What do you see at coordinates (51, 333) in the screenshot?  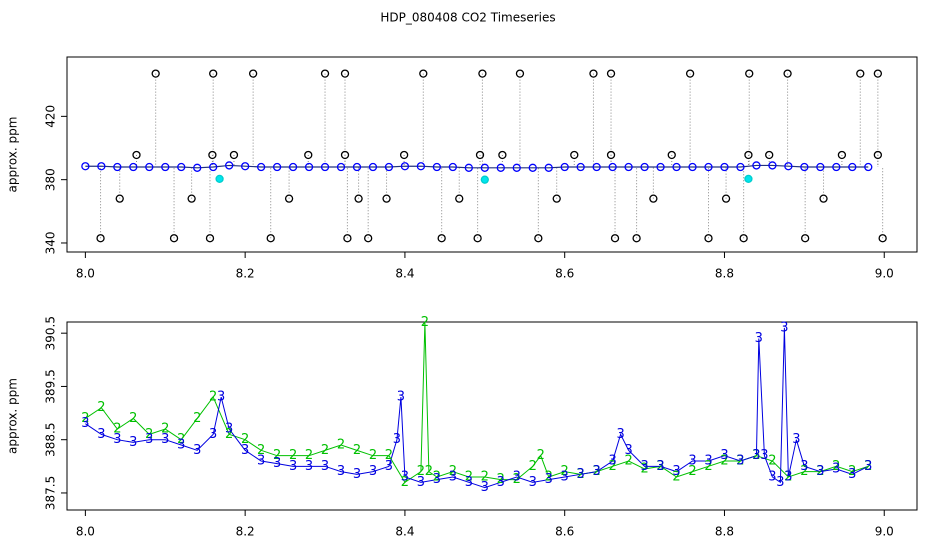 I see `y-tick-label: 390.5` at bounding box center [51, 333].